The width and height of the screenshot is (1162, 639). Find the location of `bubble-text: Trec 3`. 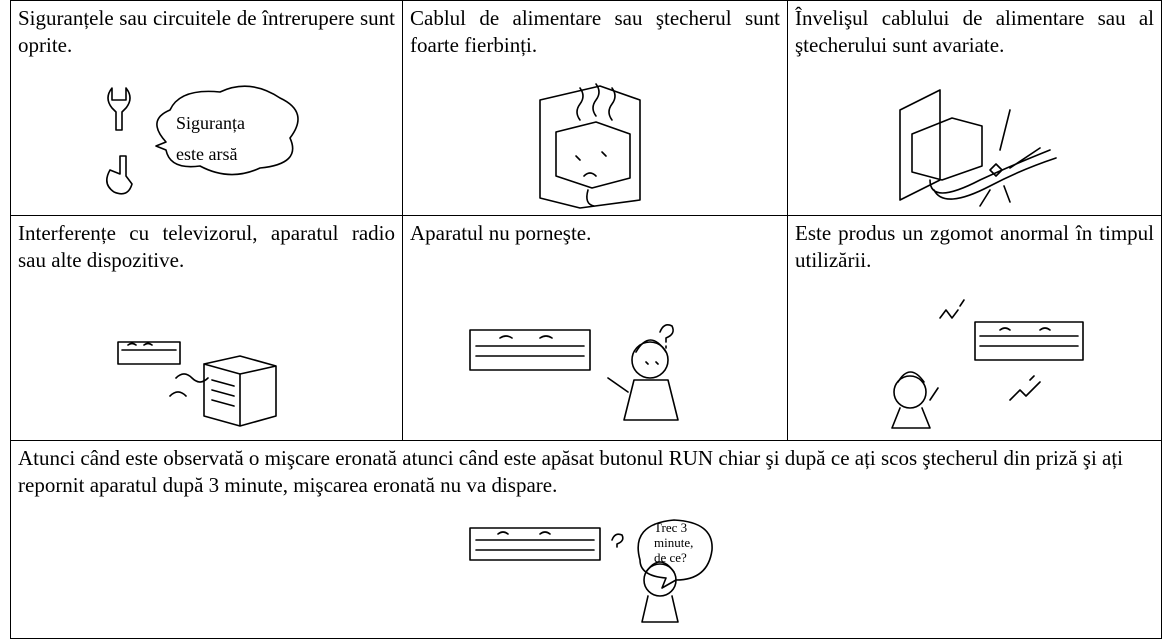

bubble-text: Trec 3 is located at coordinates (670, 527).